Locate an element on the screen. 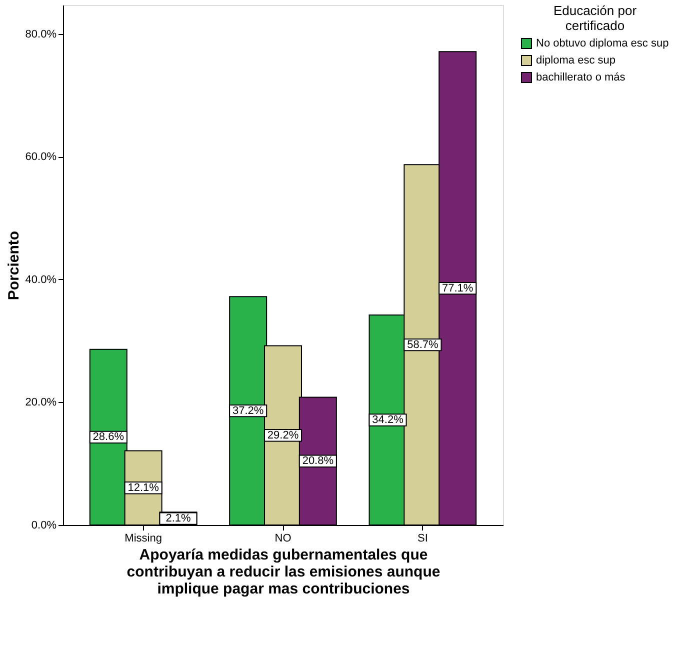 This screenshot has height=647, width=692. legend-label: No obtuvo diploma esc sup is located at coordinates (602, 44).